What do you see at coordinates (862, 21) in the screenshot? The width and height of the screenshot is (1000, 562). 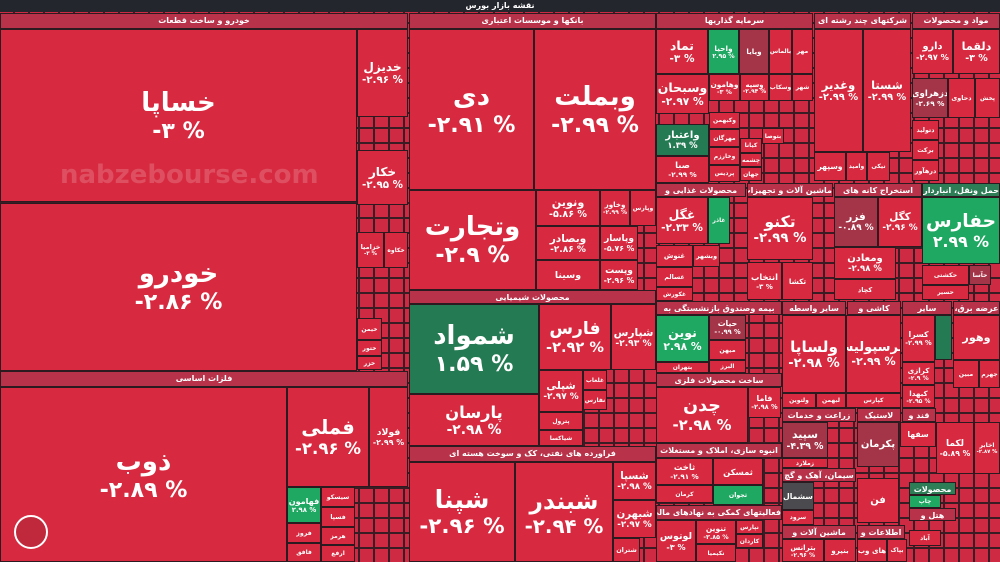 I see `sector-header: شرکتهای چند رشته ای` at bounding box center [862, 21].